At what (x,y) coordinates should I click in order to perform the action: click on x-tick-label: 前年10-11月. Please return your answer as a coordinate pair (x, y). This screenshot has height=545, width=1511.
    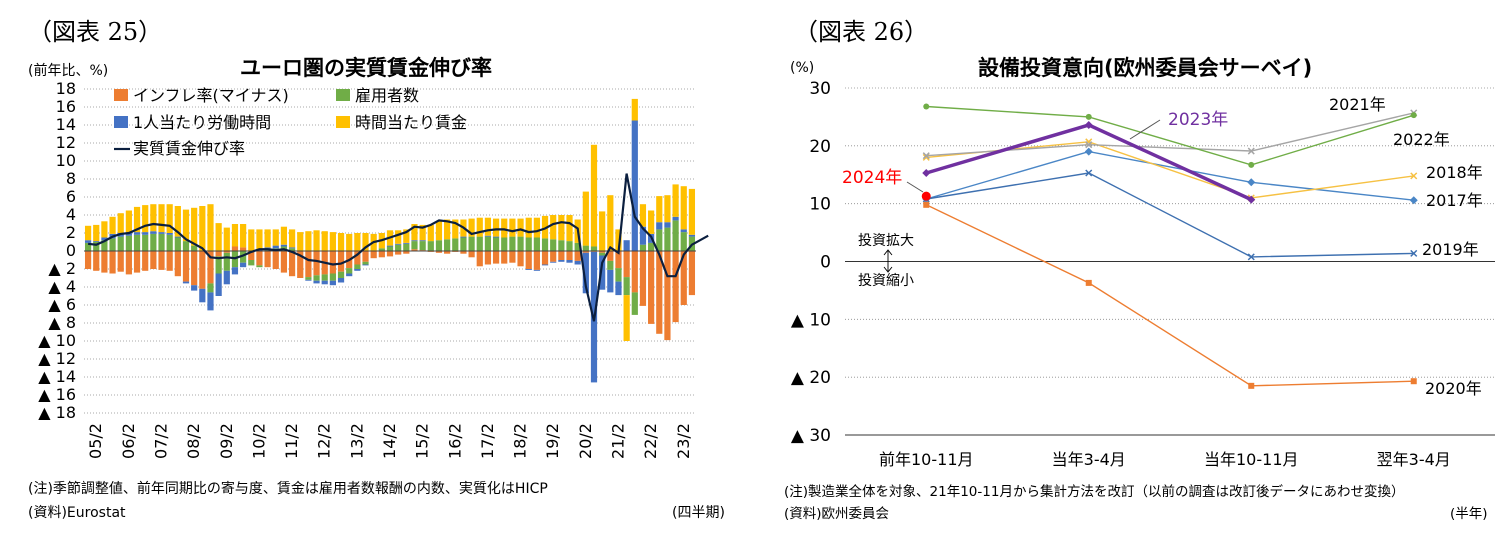
    Looking at the image, I should click on (926, 459).